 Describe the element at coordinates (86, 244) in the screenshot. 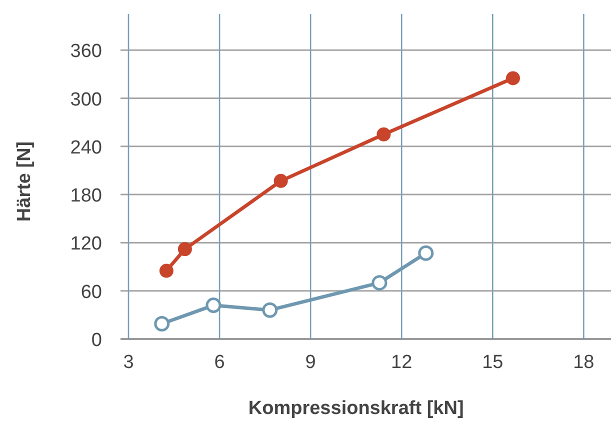

I see `y-tick-label: 120` at that location.